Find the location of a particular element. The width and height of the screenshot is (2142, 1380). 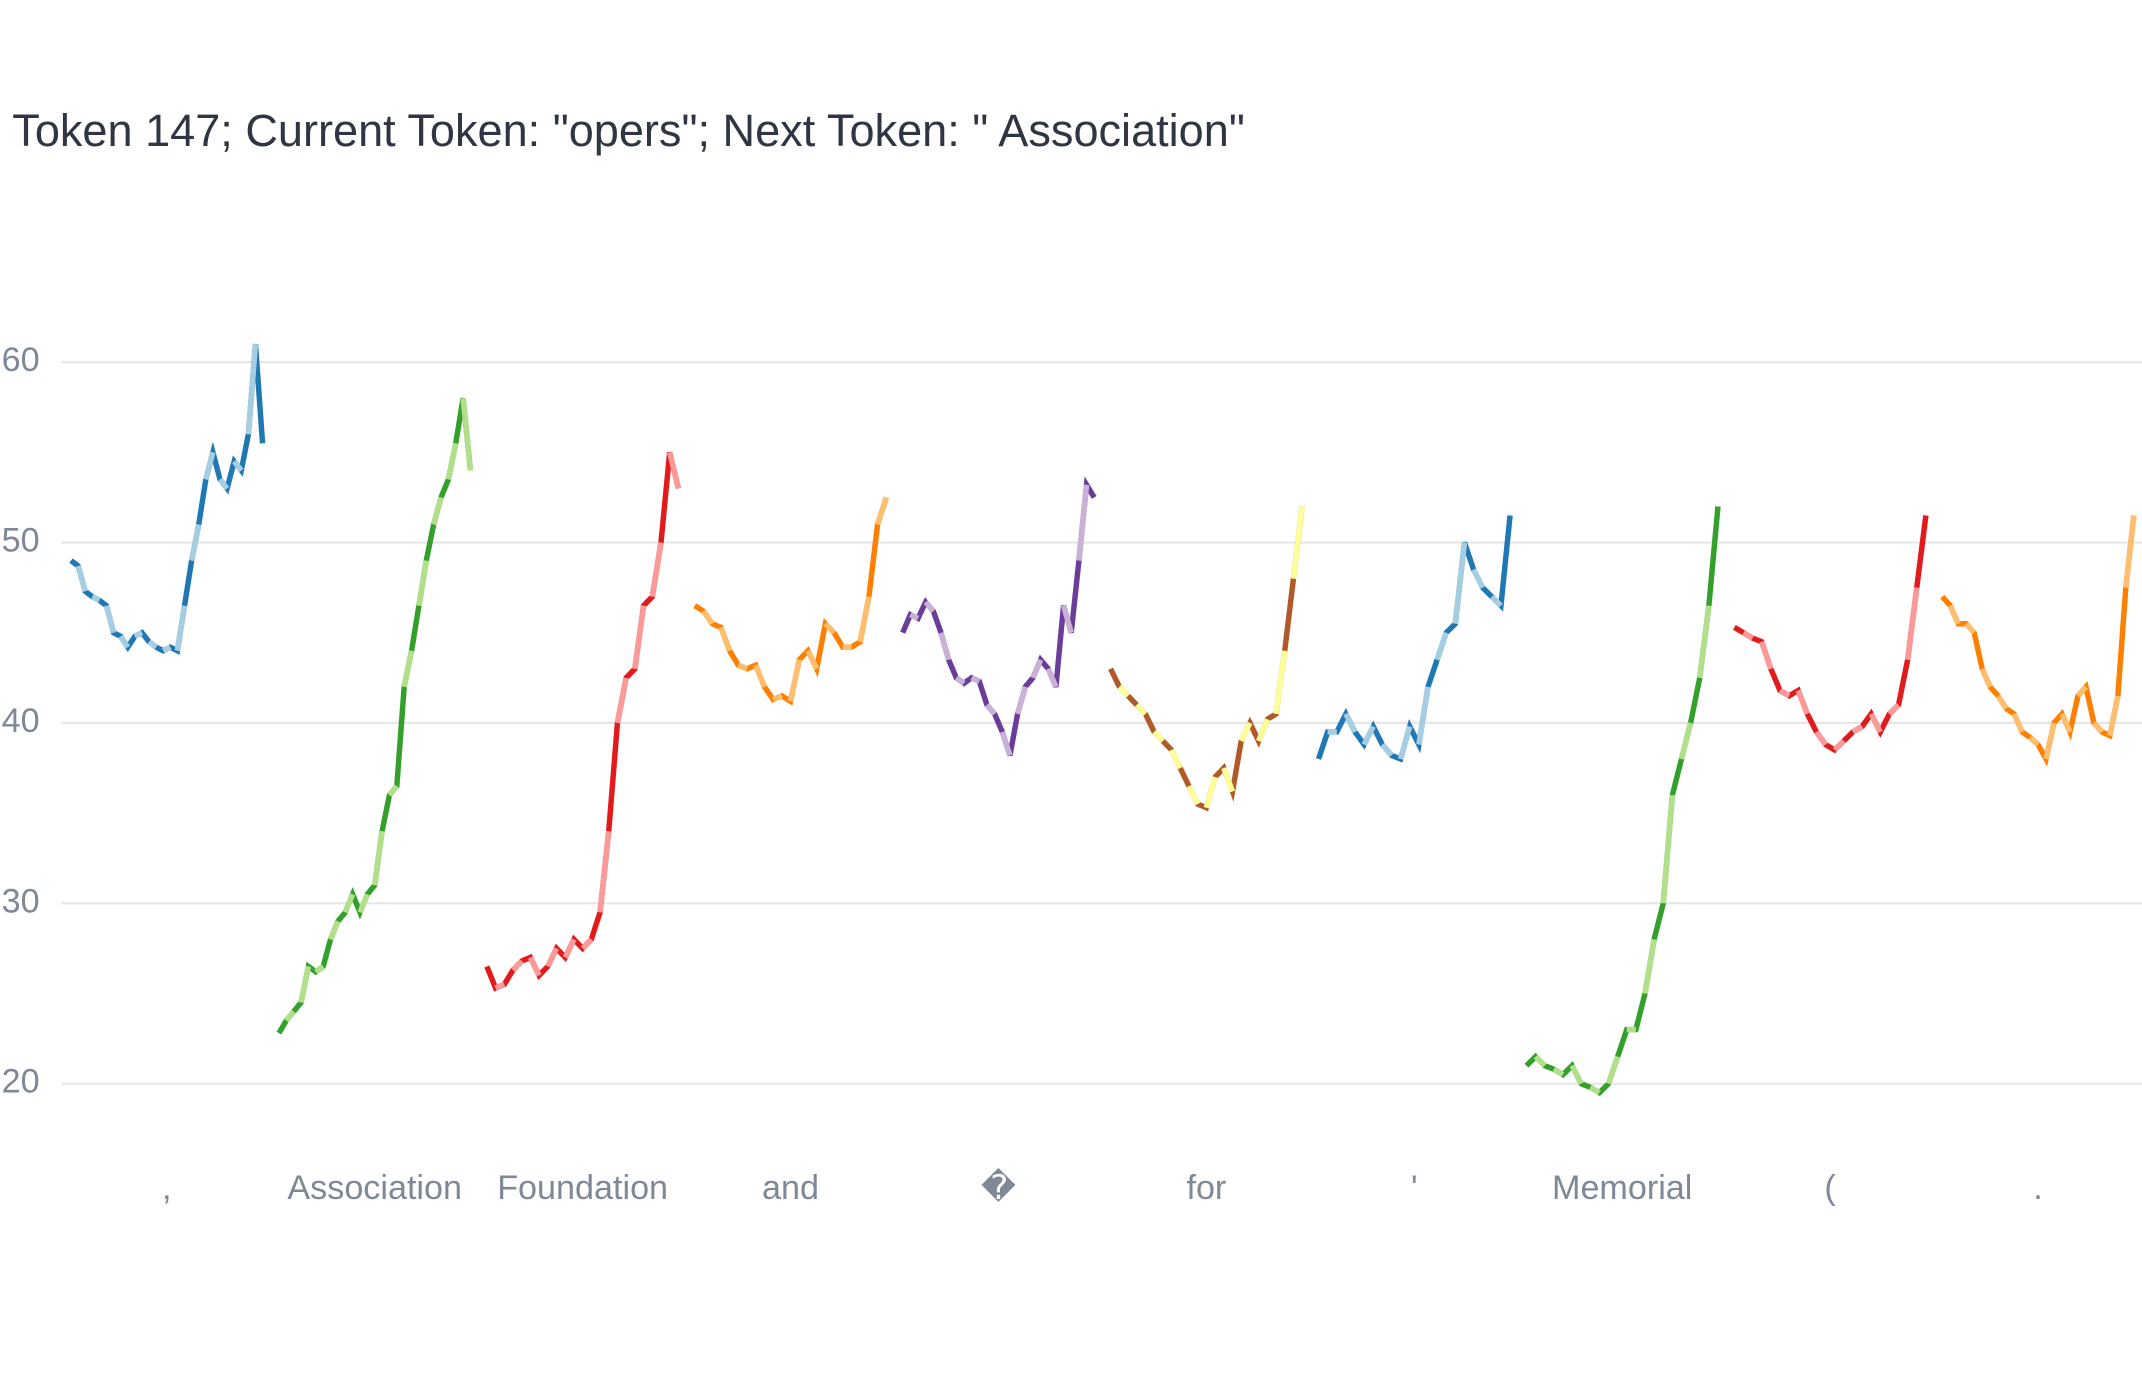

x-tick-label: Memorial is located at coordinates (1622, 1188).